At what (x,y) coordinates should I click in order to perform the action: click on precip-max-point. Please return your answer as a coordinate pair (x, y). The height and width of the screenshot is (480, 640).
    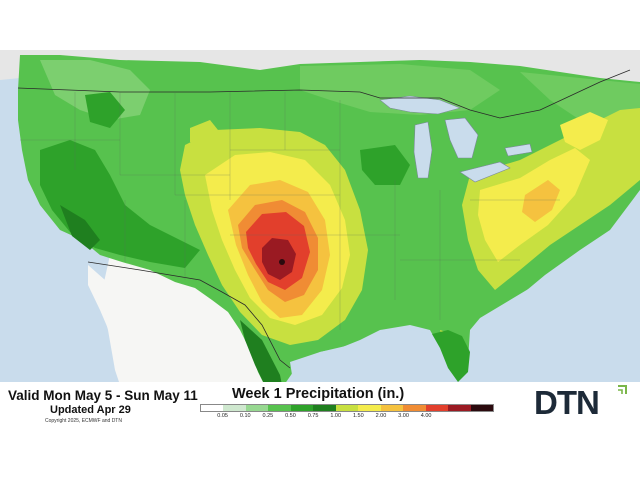
    Looking at the image, I should click on (282, 262).